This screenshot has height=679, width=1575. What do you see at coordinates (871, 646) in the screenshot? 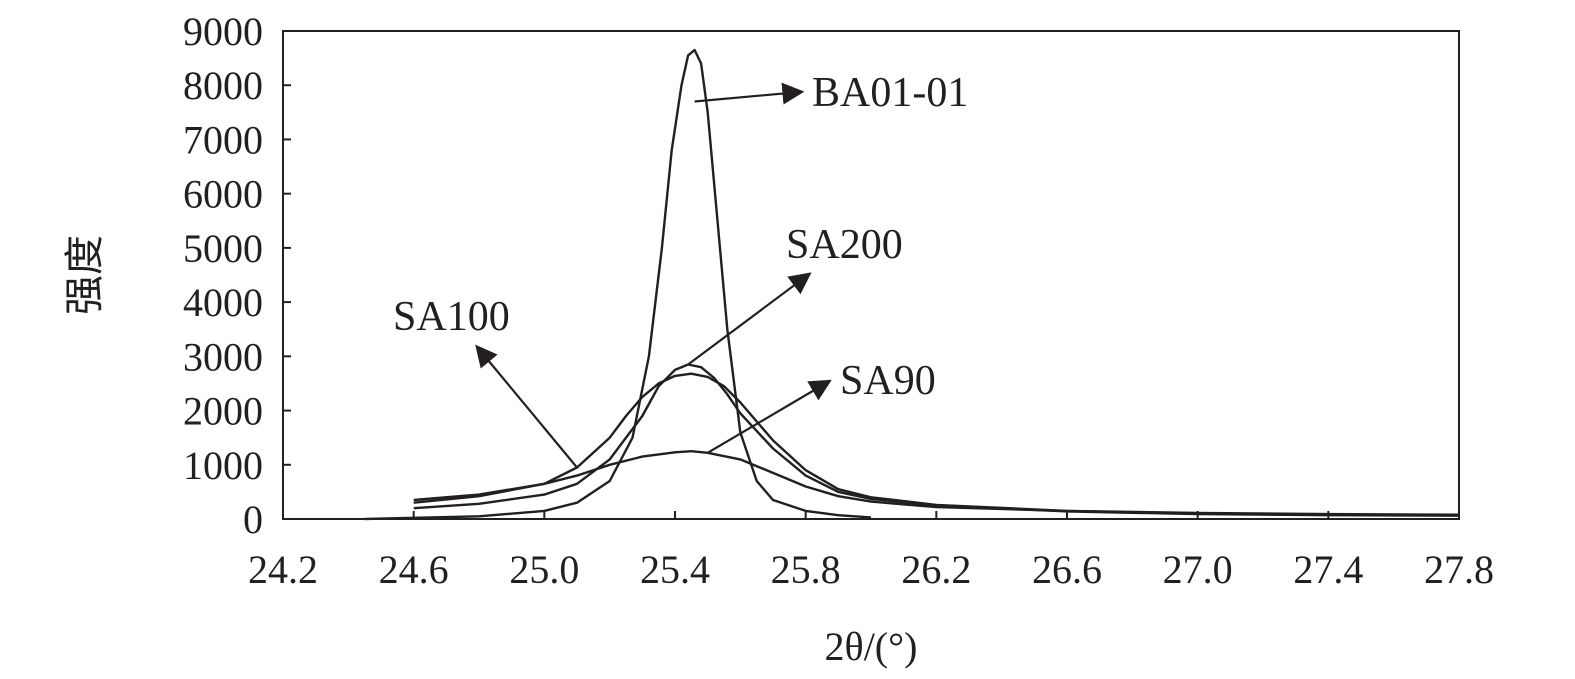
I see `x-axis-title: 2θ/(°)` at bounding box center [871, 646].